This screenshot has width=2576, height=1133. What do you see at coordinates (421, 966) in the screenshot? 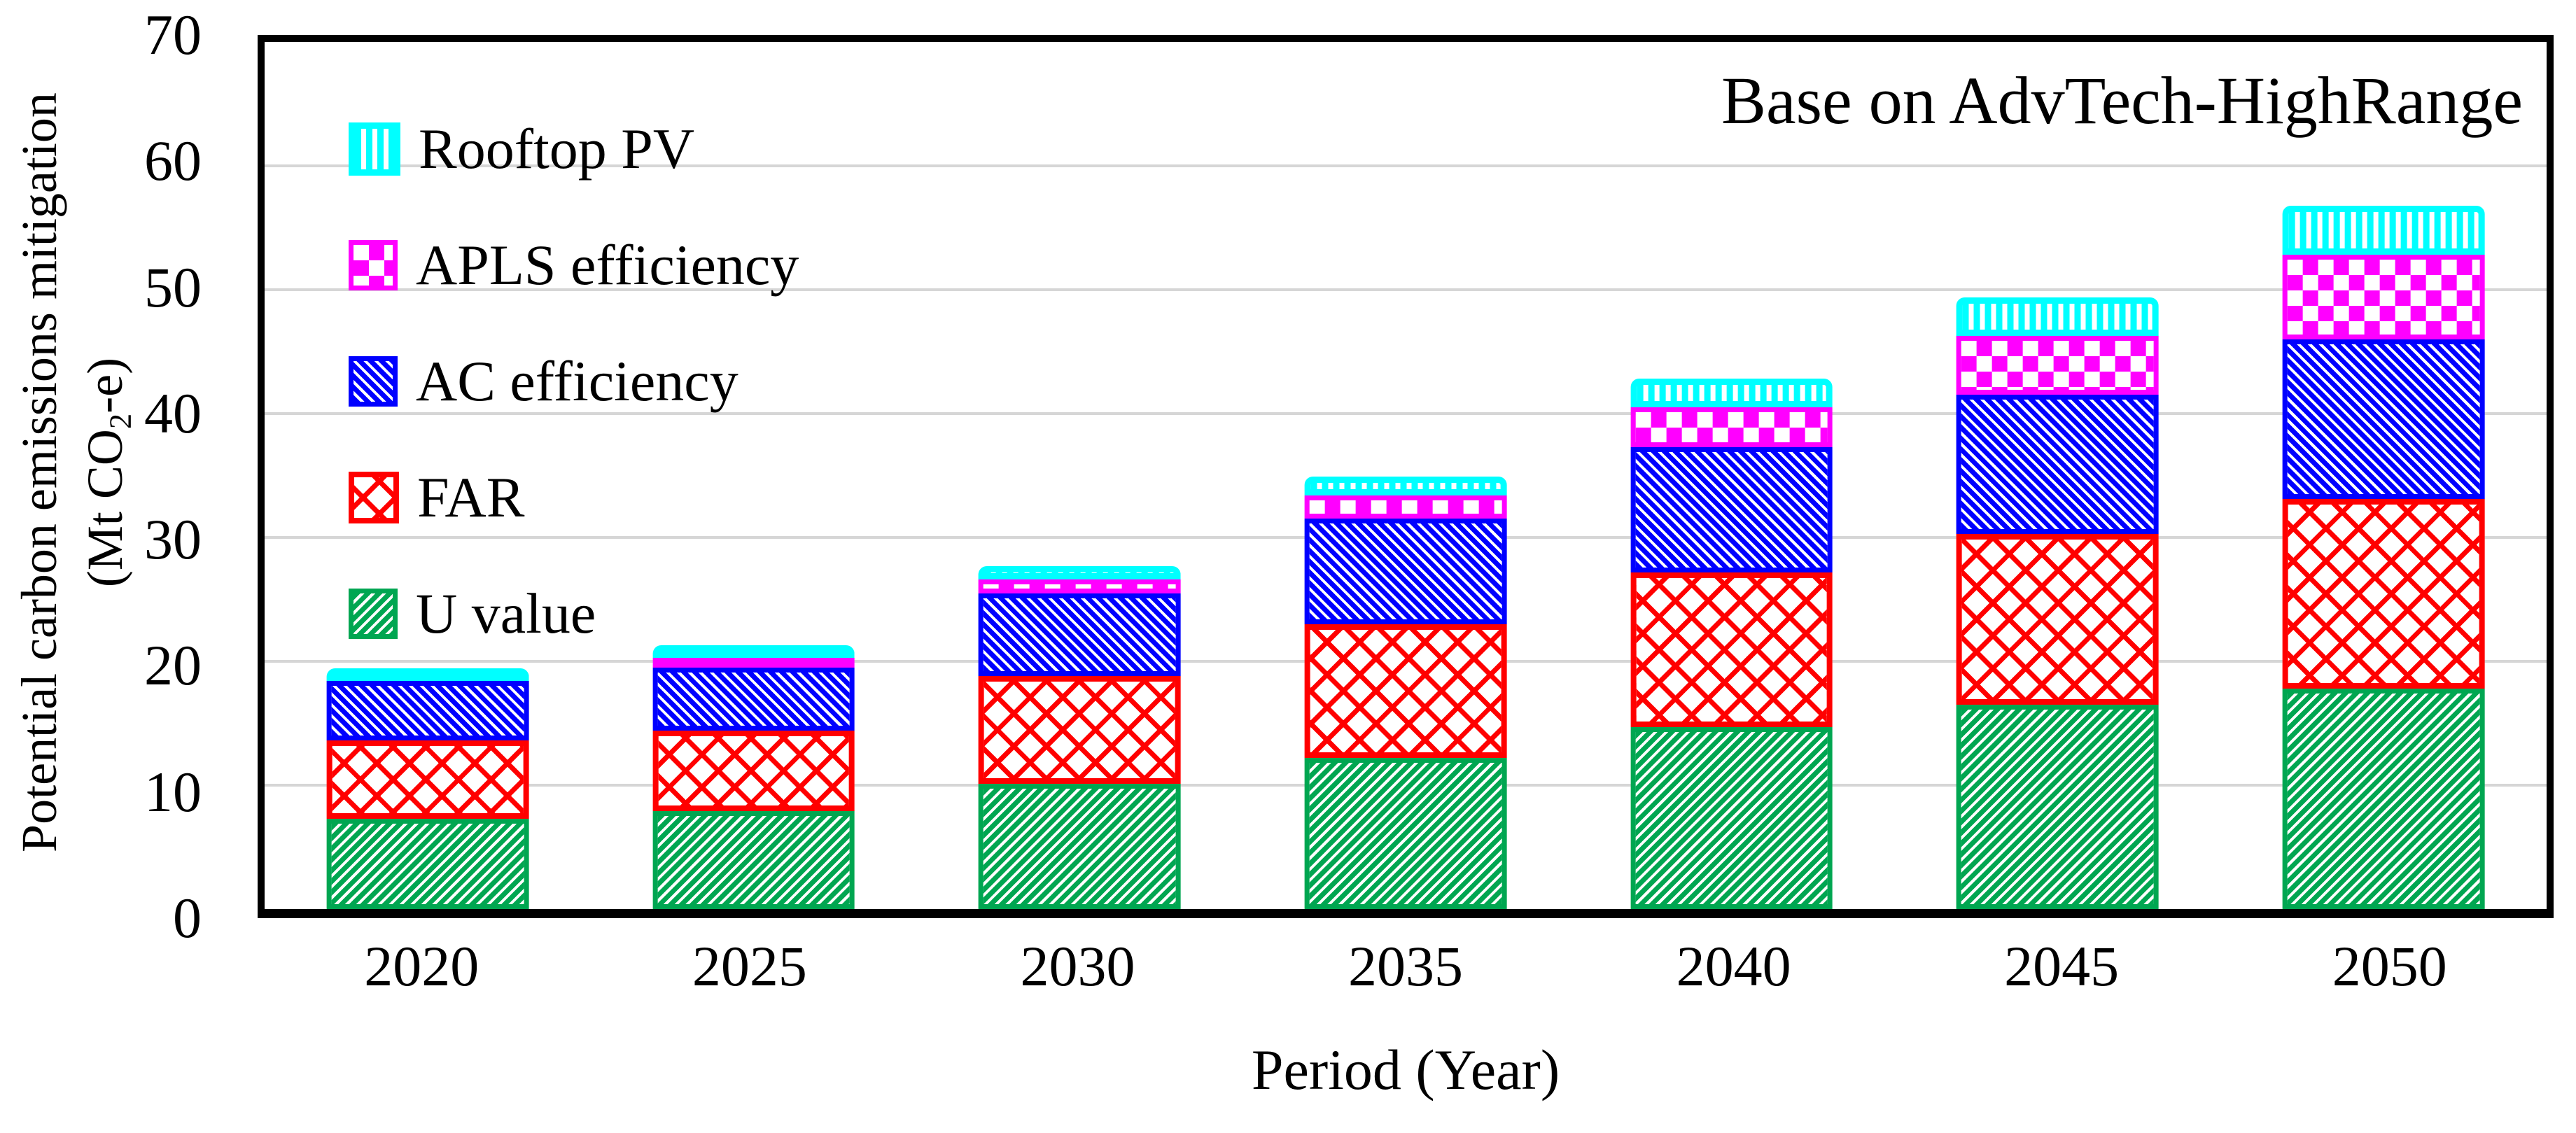
I see `x-tick-label-2020: 2020` at bounding box center [421, 966].